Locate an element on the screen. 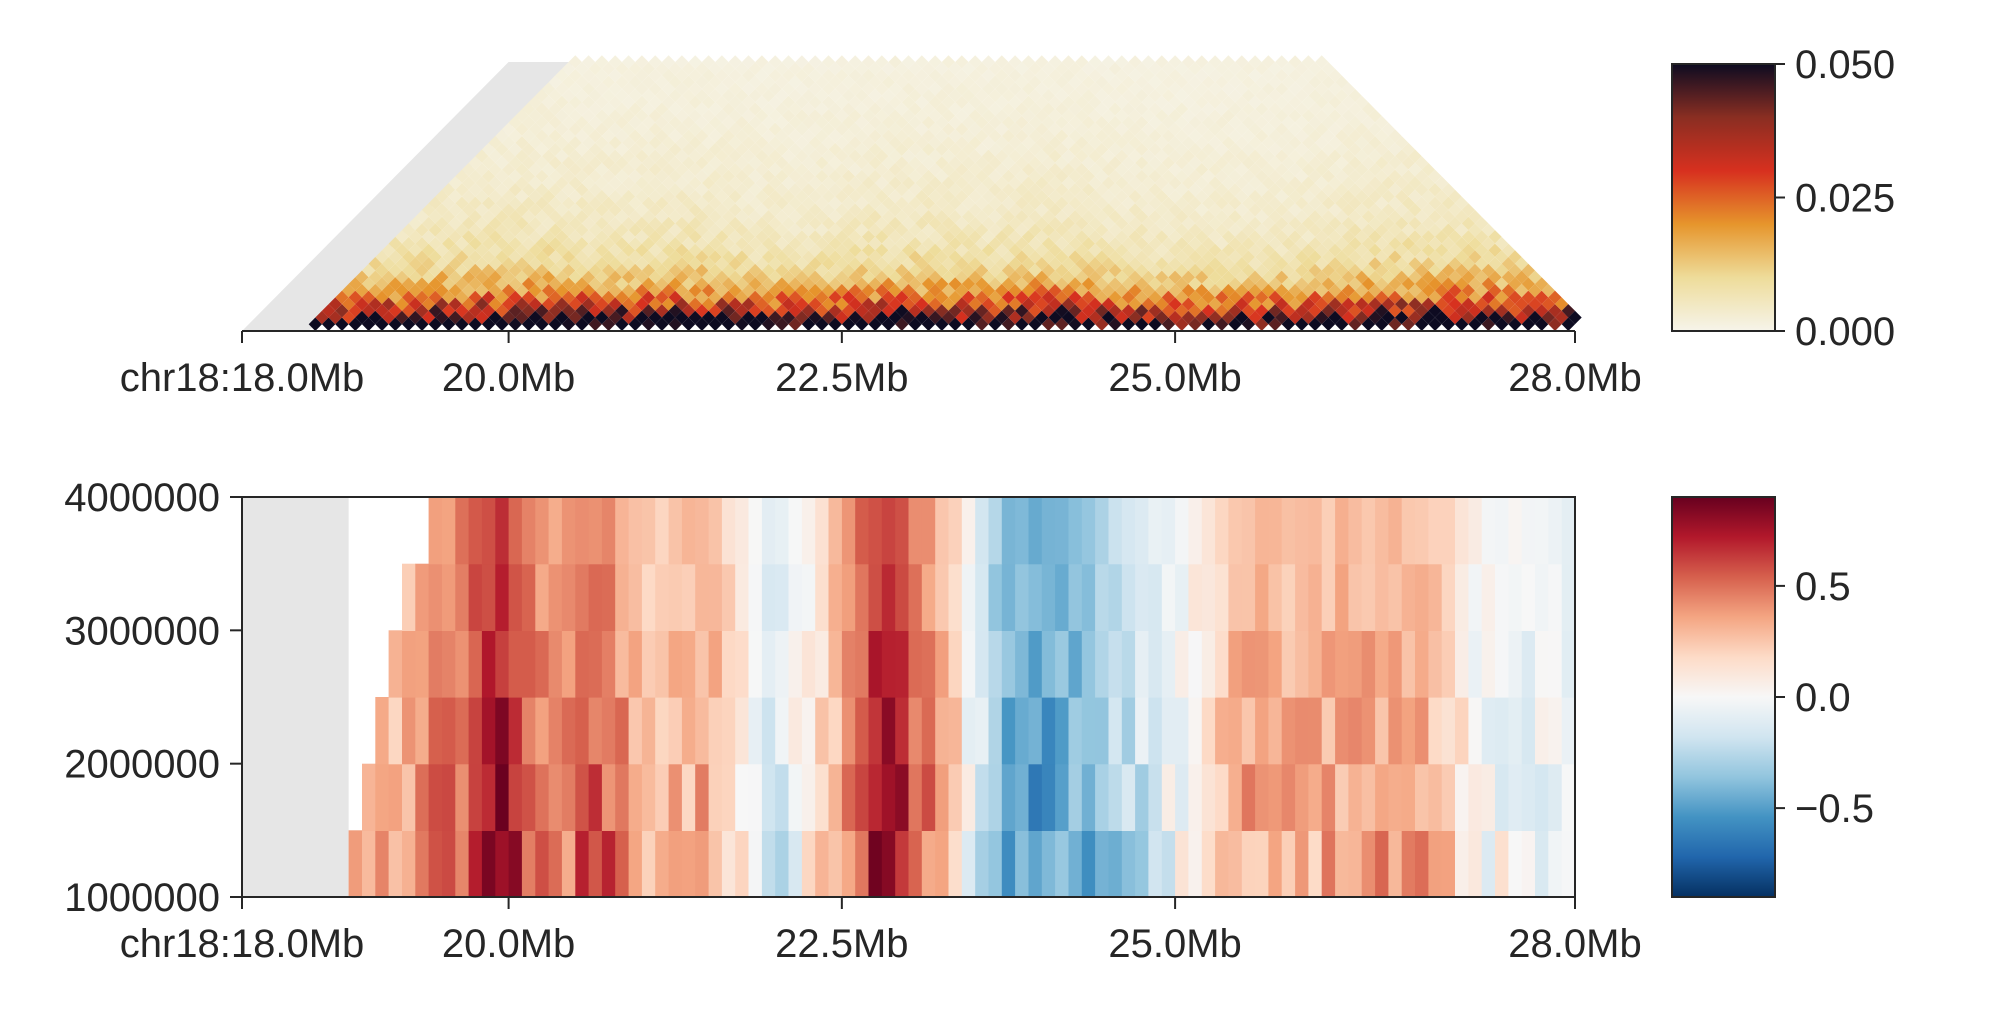 This screenshot has height=1030, width=2000. contact-x-tick-label: 22.5Mb is located at coordinates (841, 378).